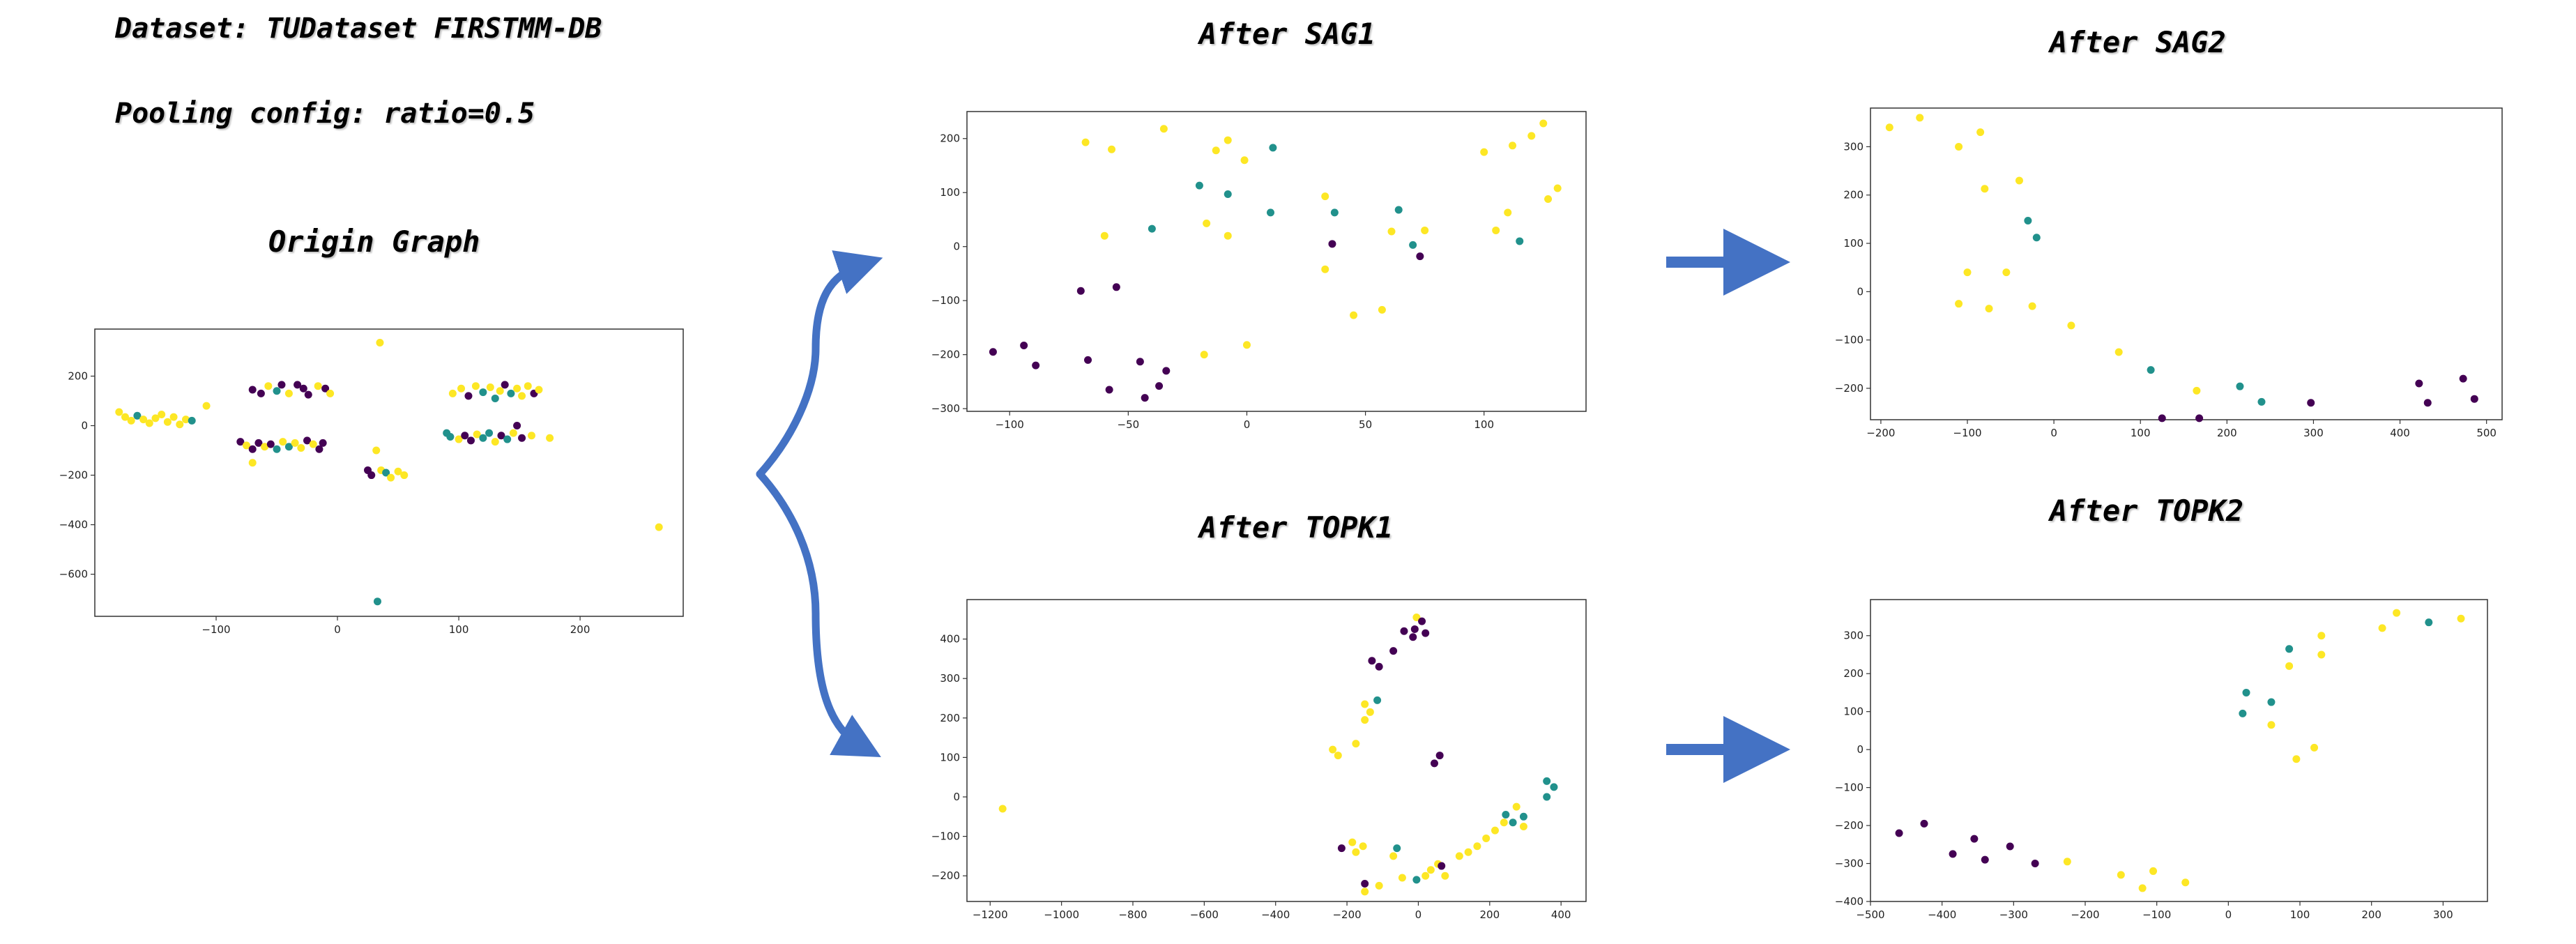 This screenshot has width=2576, height=944. Describe the element at coordinates (2179, 751) in the screenshot. I see `topk2-plot-frame` at that location.